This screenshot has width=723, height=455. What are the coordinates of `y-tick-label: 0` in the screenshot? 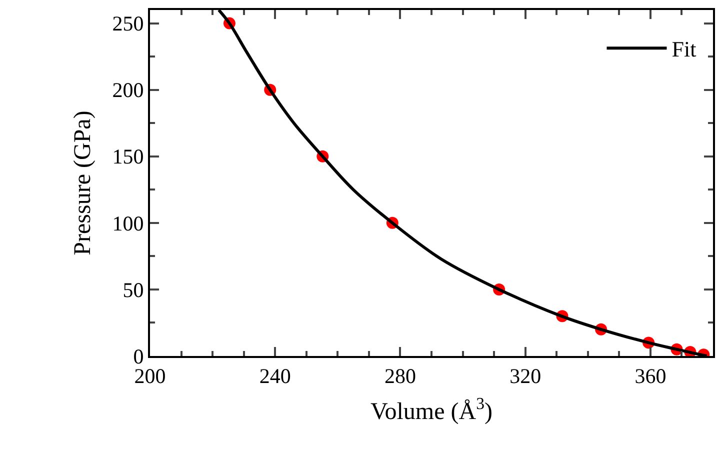 It's located at (138, 356).